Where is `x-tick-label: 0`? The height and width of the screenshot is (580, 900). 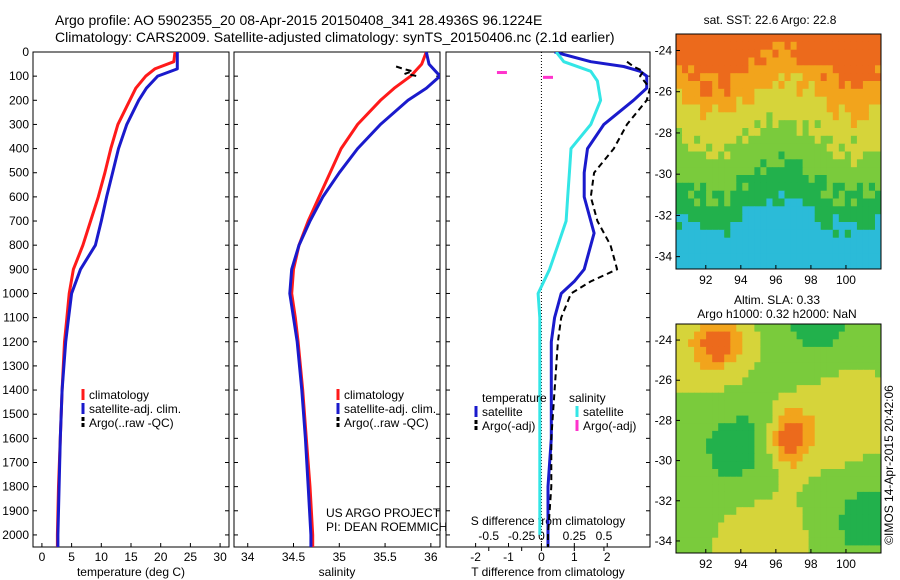
x-tick-label: 0 is located at coordinates (541, 557).